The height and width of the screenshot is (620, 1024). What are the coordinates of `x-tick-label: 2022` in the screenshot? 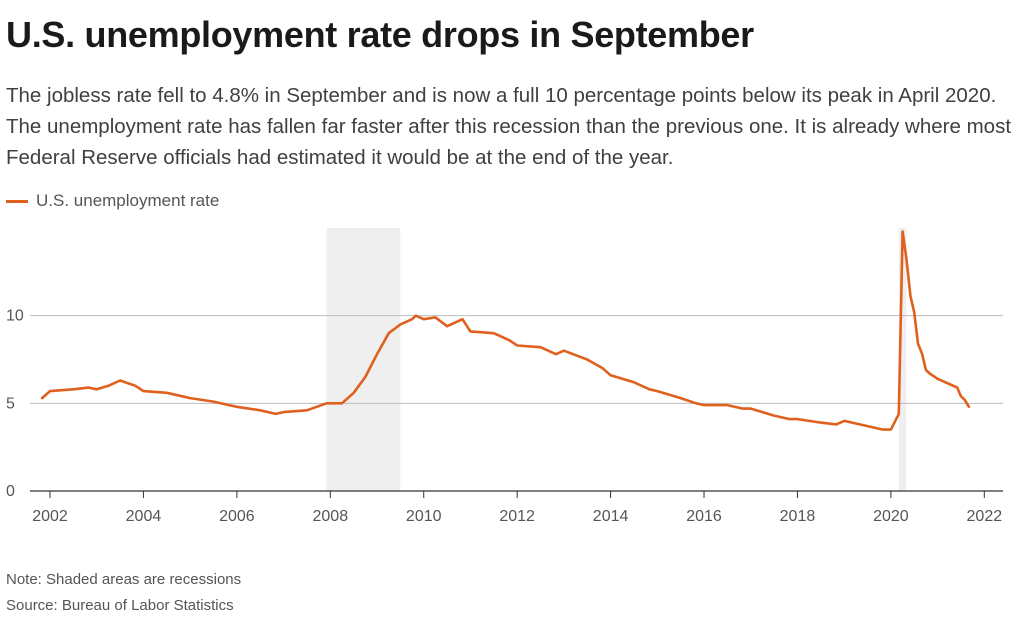 It's located at (985, 516).